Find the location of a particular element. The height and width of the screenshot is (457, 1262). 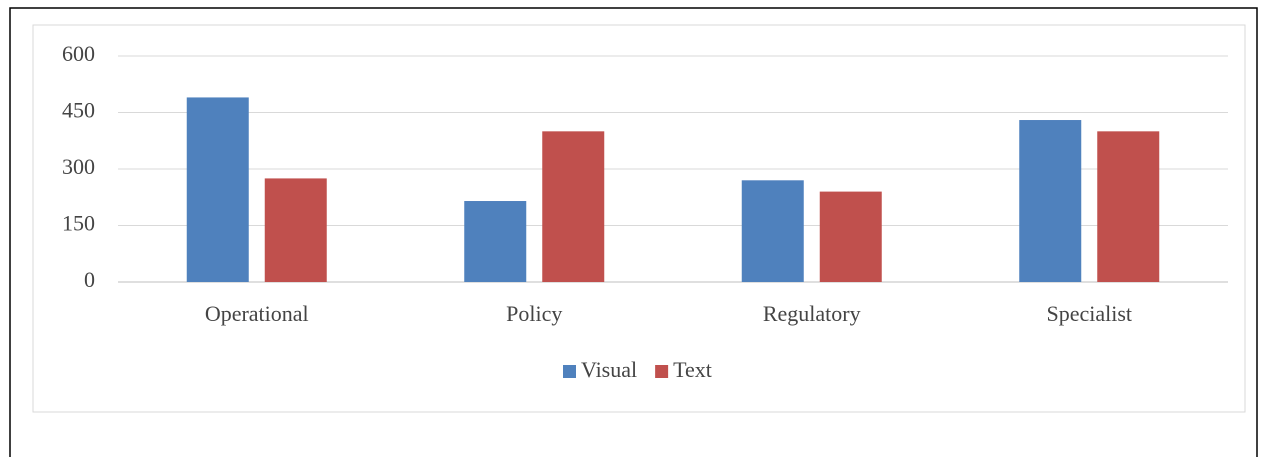

y-tick-label: 300 is located at coordinates (78, 166).